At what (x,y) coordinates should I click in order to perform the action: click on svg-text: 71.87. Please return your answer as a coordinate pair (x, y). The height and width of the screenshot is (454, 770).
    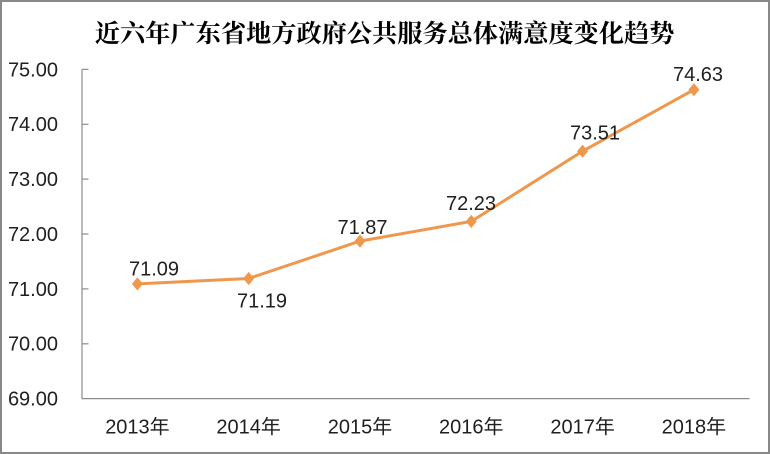
    Looking at the image, I should click on (362, 228).